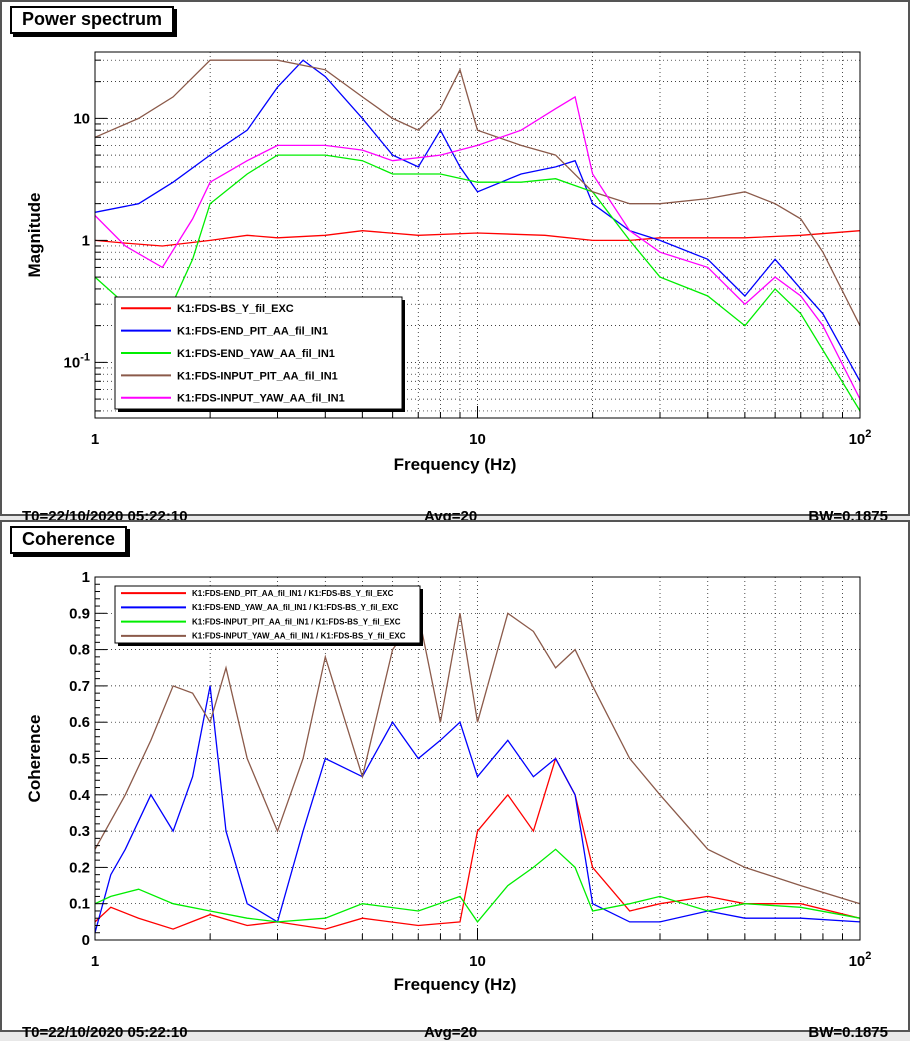  Describe the element at coordinates (79, 686) in the screenshot. I see `y-tick-label: 0.7` at that location.